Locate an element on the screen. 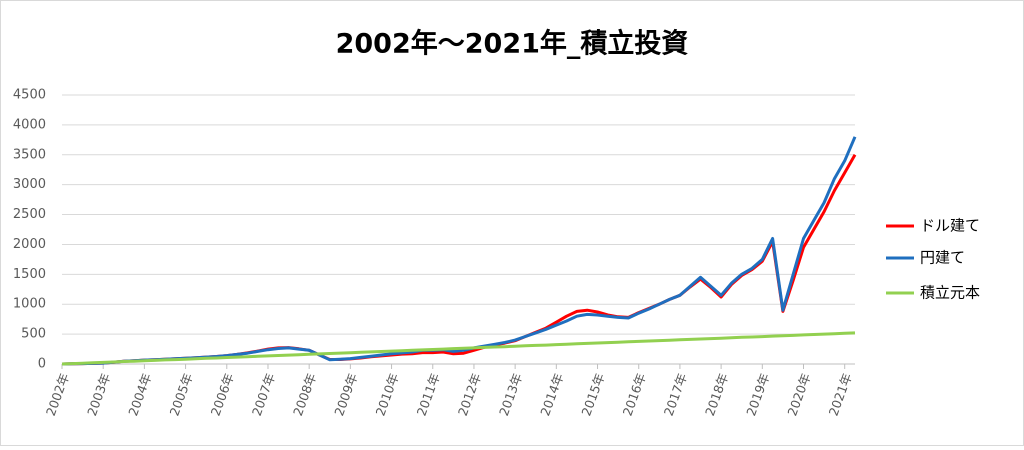  legend-label: ドル建て is located at coordinates (950, 226).